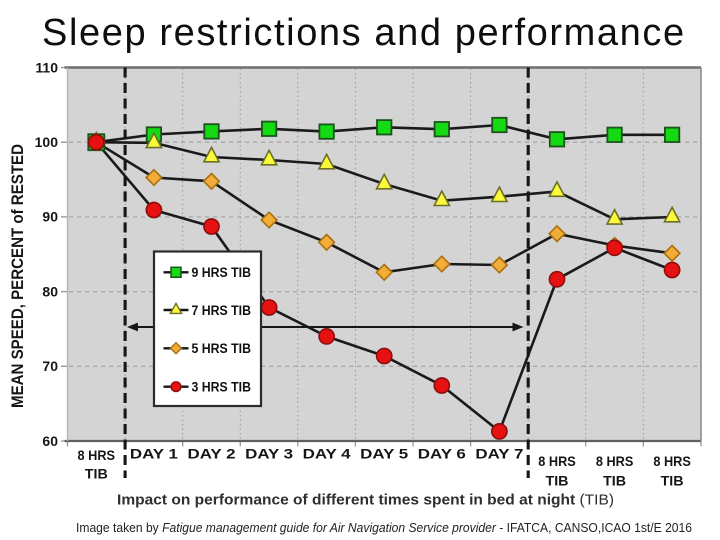  Describe the element at coordinates (222, 310) in the screenshot. I see `svg-text: 7 HRS TIB` at that location.